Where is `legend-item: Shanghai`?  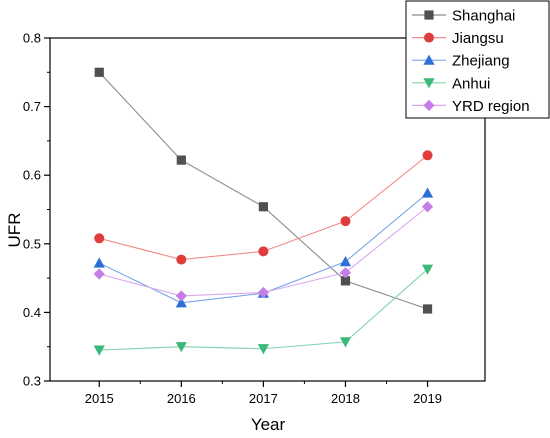 legend-item: Shanghai is located at coordinates (463, 16).